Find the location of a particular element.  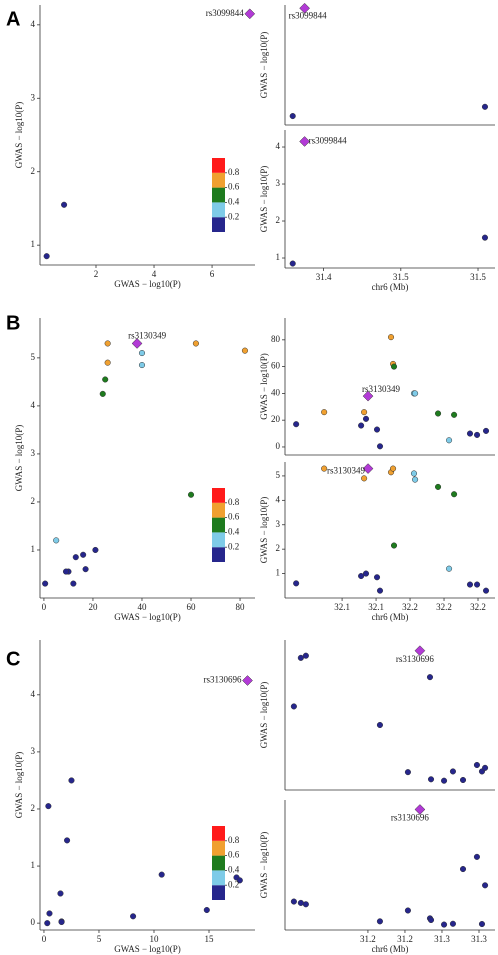

panel-label: B is located at coordinates (13, 323).